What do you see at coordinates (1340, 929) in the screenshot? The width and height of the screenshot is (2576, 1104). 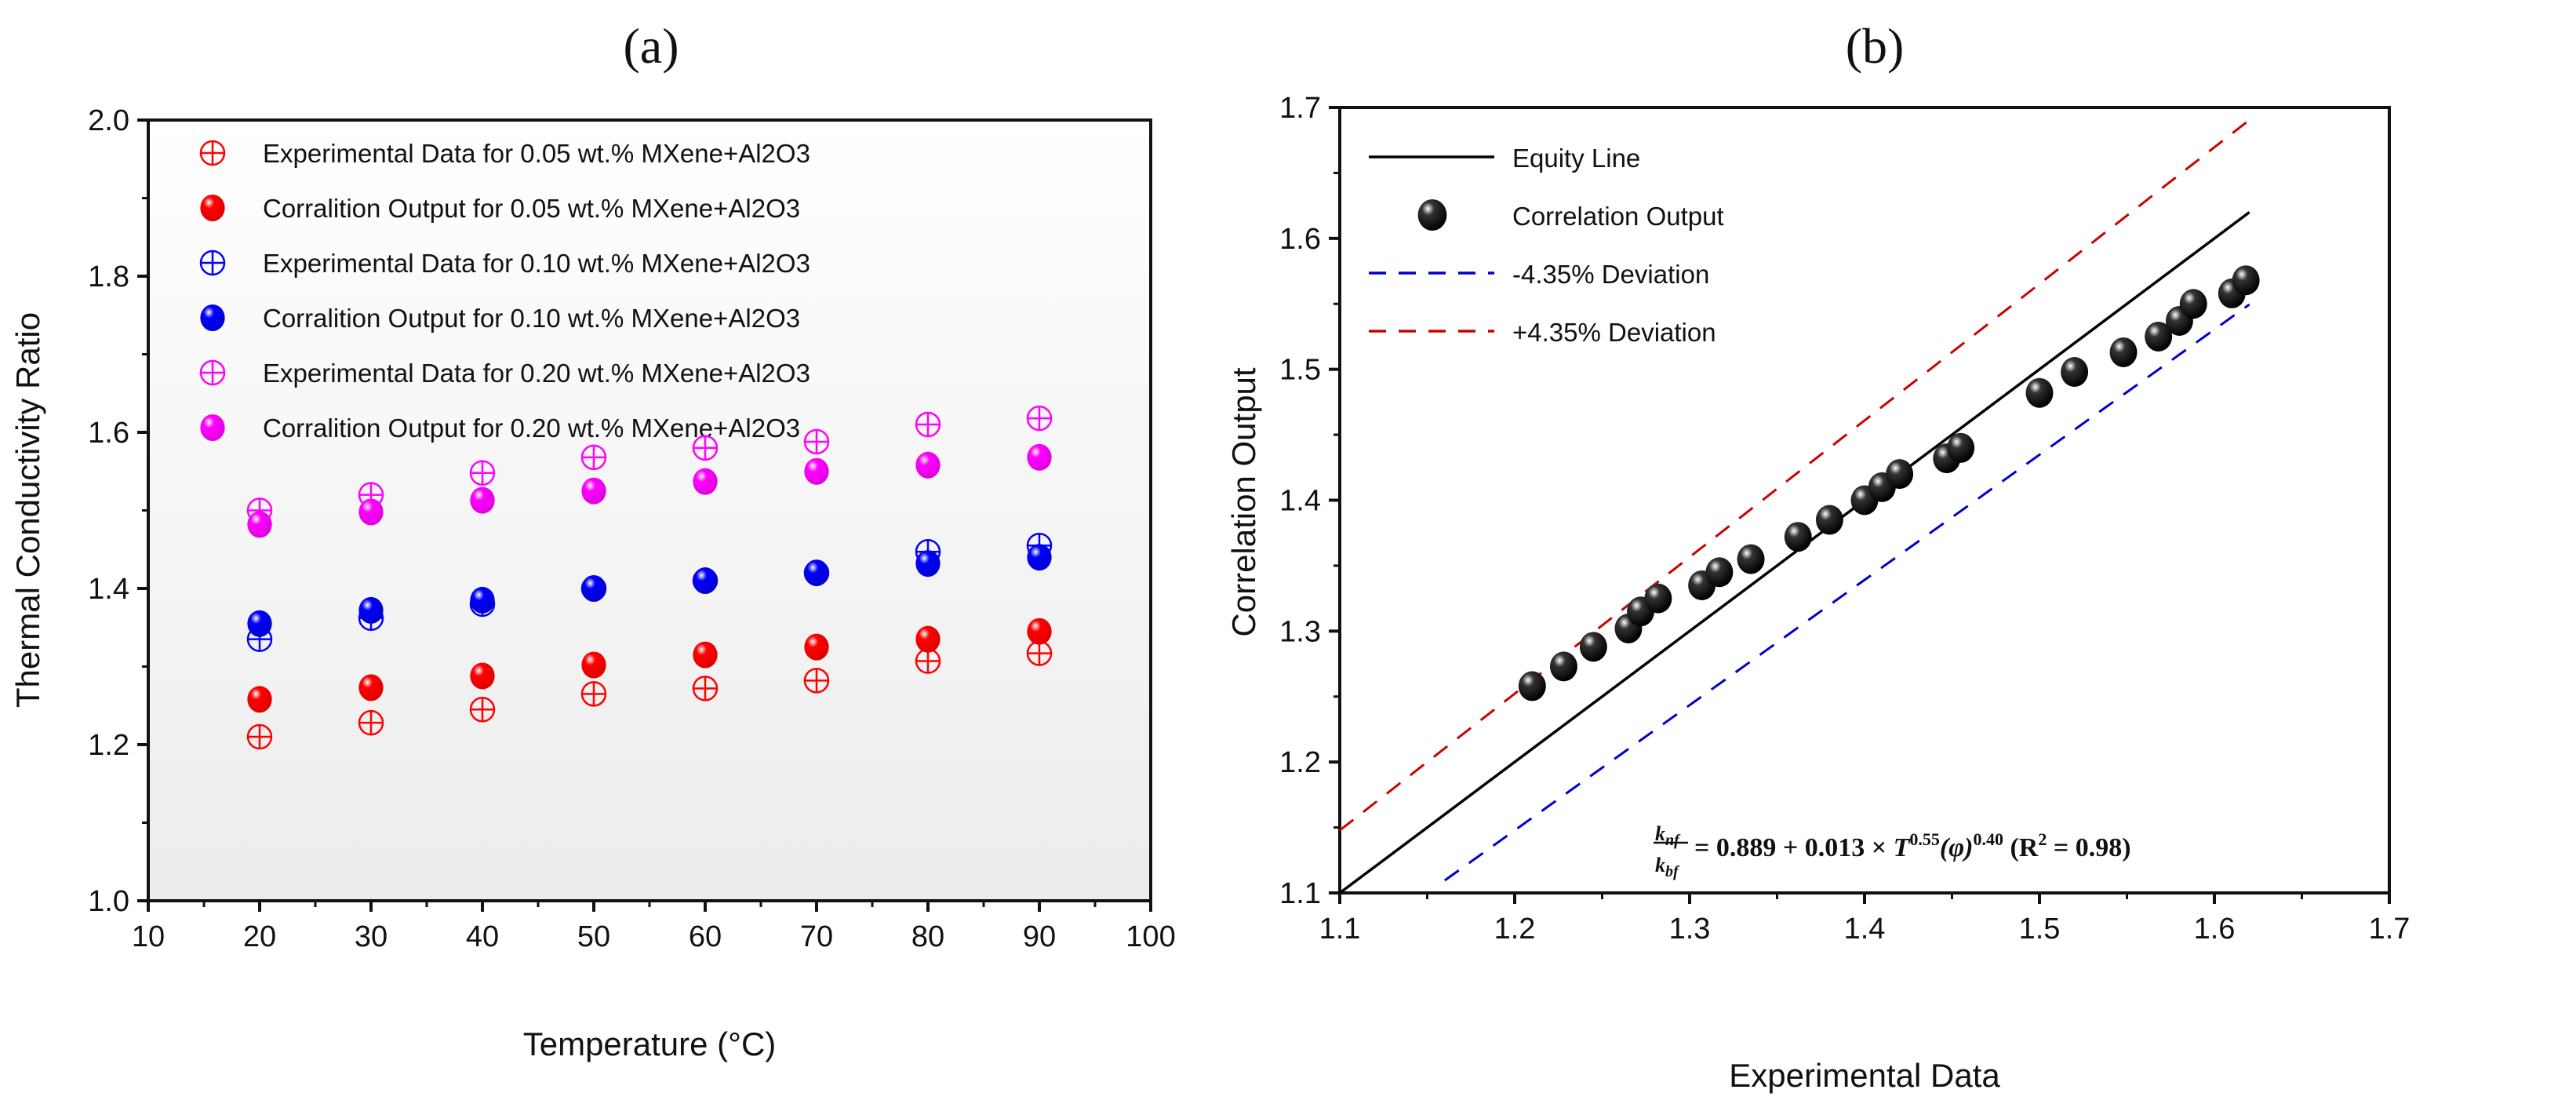 I see `x-tick-label-b: 1.1` at bounding box center [1340, 929].